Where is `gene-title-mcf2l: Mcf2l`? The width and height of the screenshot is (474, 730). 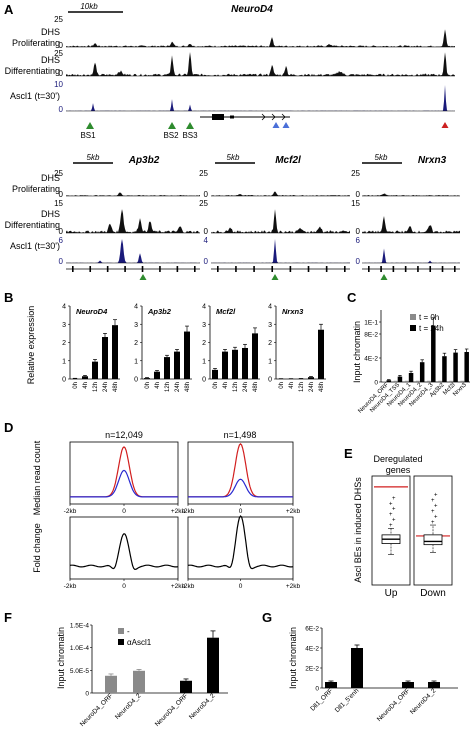 gene-title-mcf2l: Mcf2l is located at coordinates (288, 160).